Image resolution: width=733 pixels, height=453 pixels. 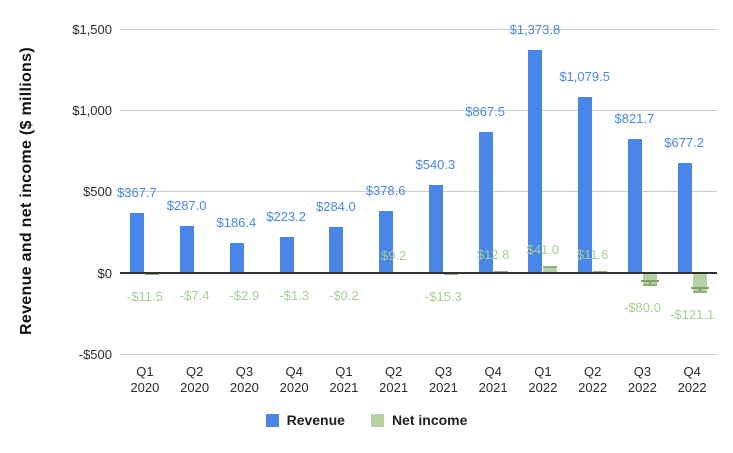 I want to click on x-axis-line, so click(x=418, y=273).